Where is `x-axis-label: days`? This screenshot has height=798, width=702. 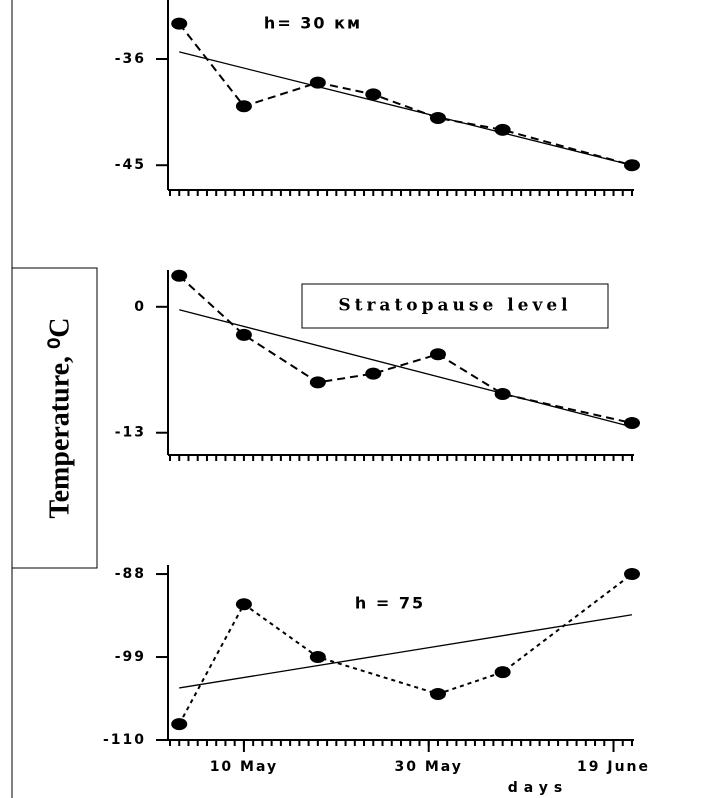
x-axis-label: days is located at coordinates (538, 788).